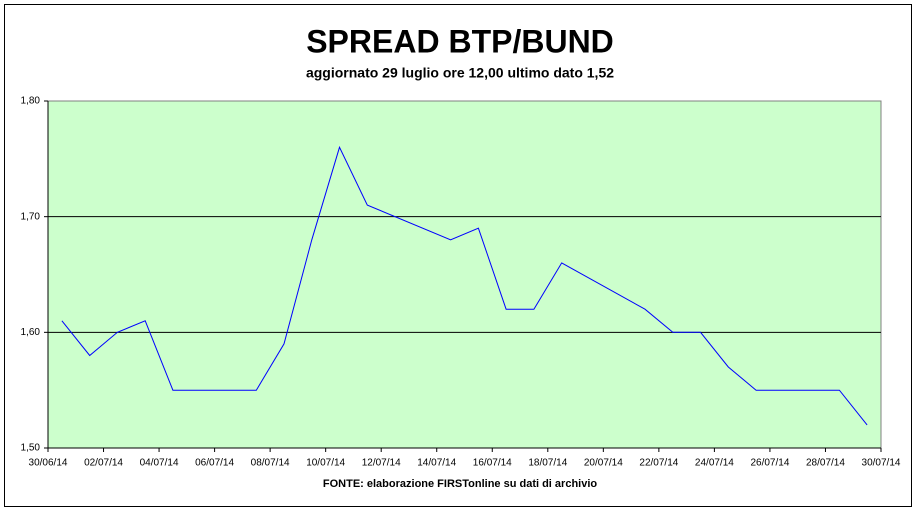 This screenshot has height=510, width=920. Describe the element at coordinates (603, 463) in the screenshot. I see `x-tick-label: 20/07/14` at that location.